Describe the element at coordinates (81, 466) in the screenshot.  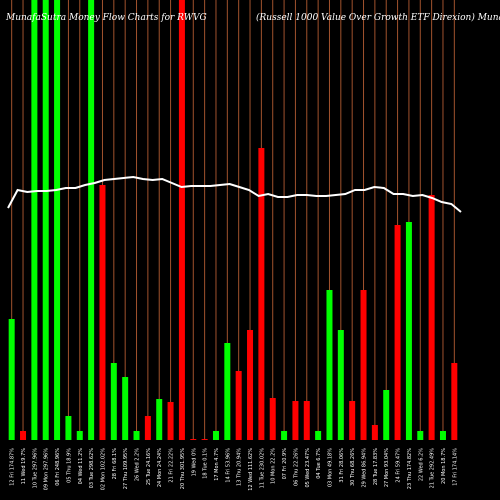
I see `x-tick-label-6: 04 Wed 11.2%` at that location.